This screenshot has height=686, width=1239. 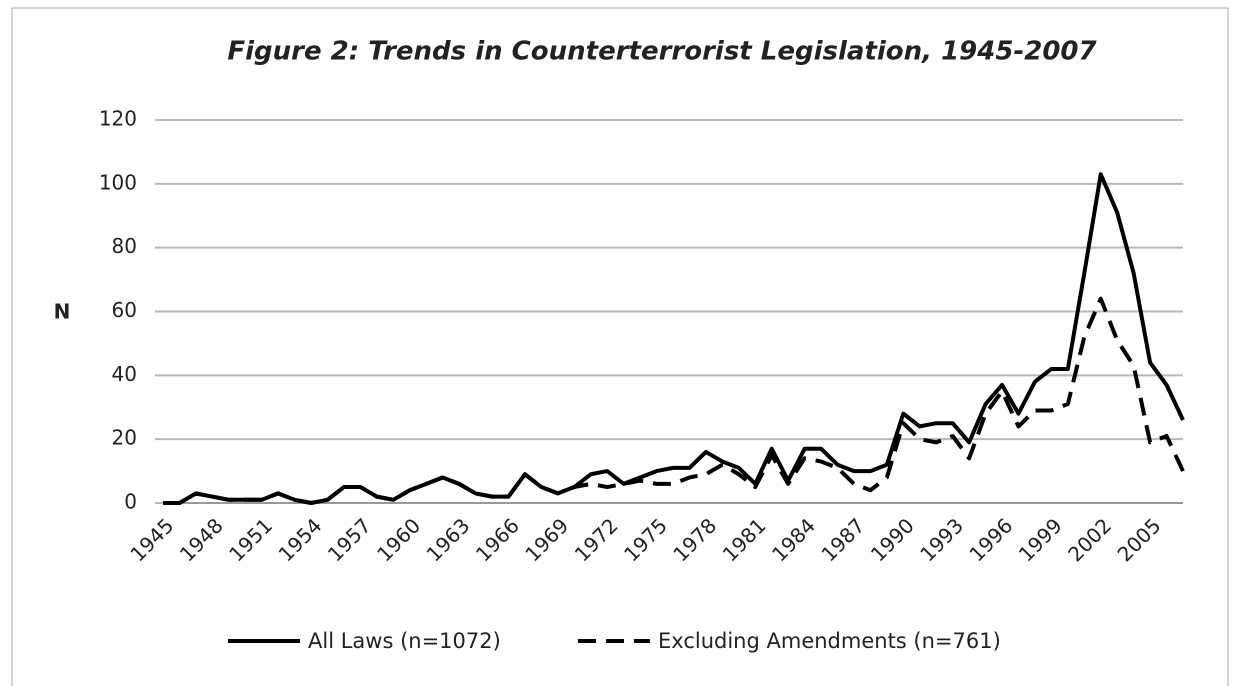 What do you see at coordinates (645, 539) in the screenshot?
I see `x-tick-label: 1975` at bounding box center [645, 539].